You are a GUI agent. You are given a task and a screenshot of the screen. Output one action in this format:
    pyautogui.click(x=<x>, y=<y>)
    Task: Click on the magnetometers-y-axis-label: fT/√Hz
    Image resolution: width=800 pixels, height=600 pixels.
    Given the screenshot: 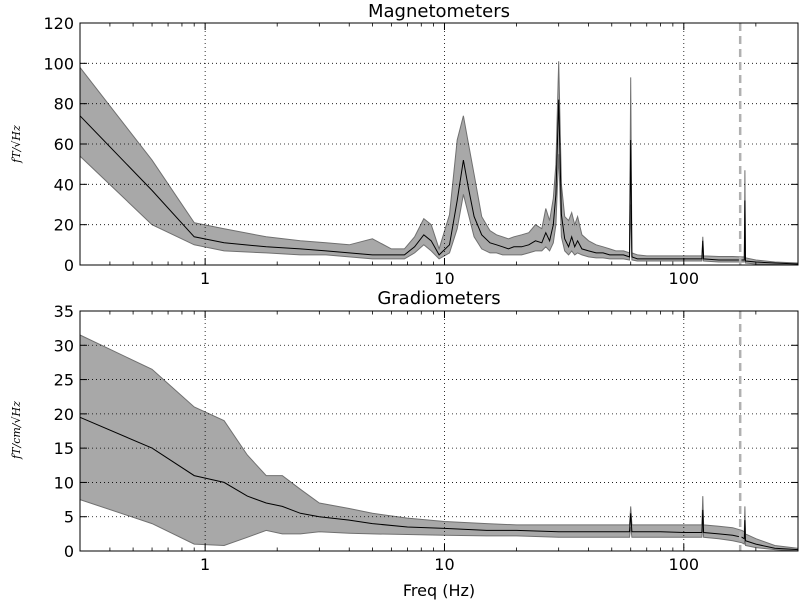 What is the action you would take?
    pyautogui.click(x=16, y=144)
    